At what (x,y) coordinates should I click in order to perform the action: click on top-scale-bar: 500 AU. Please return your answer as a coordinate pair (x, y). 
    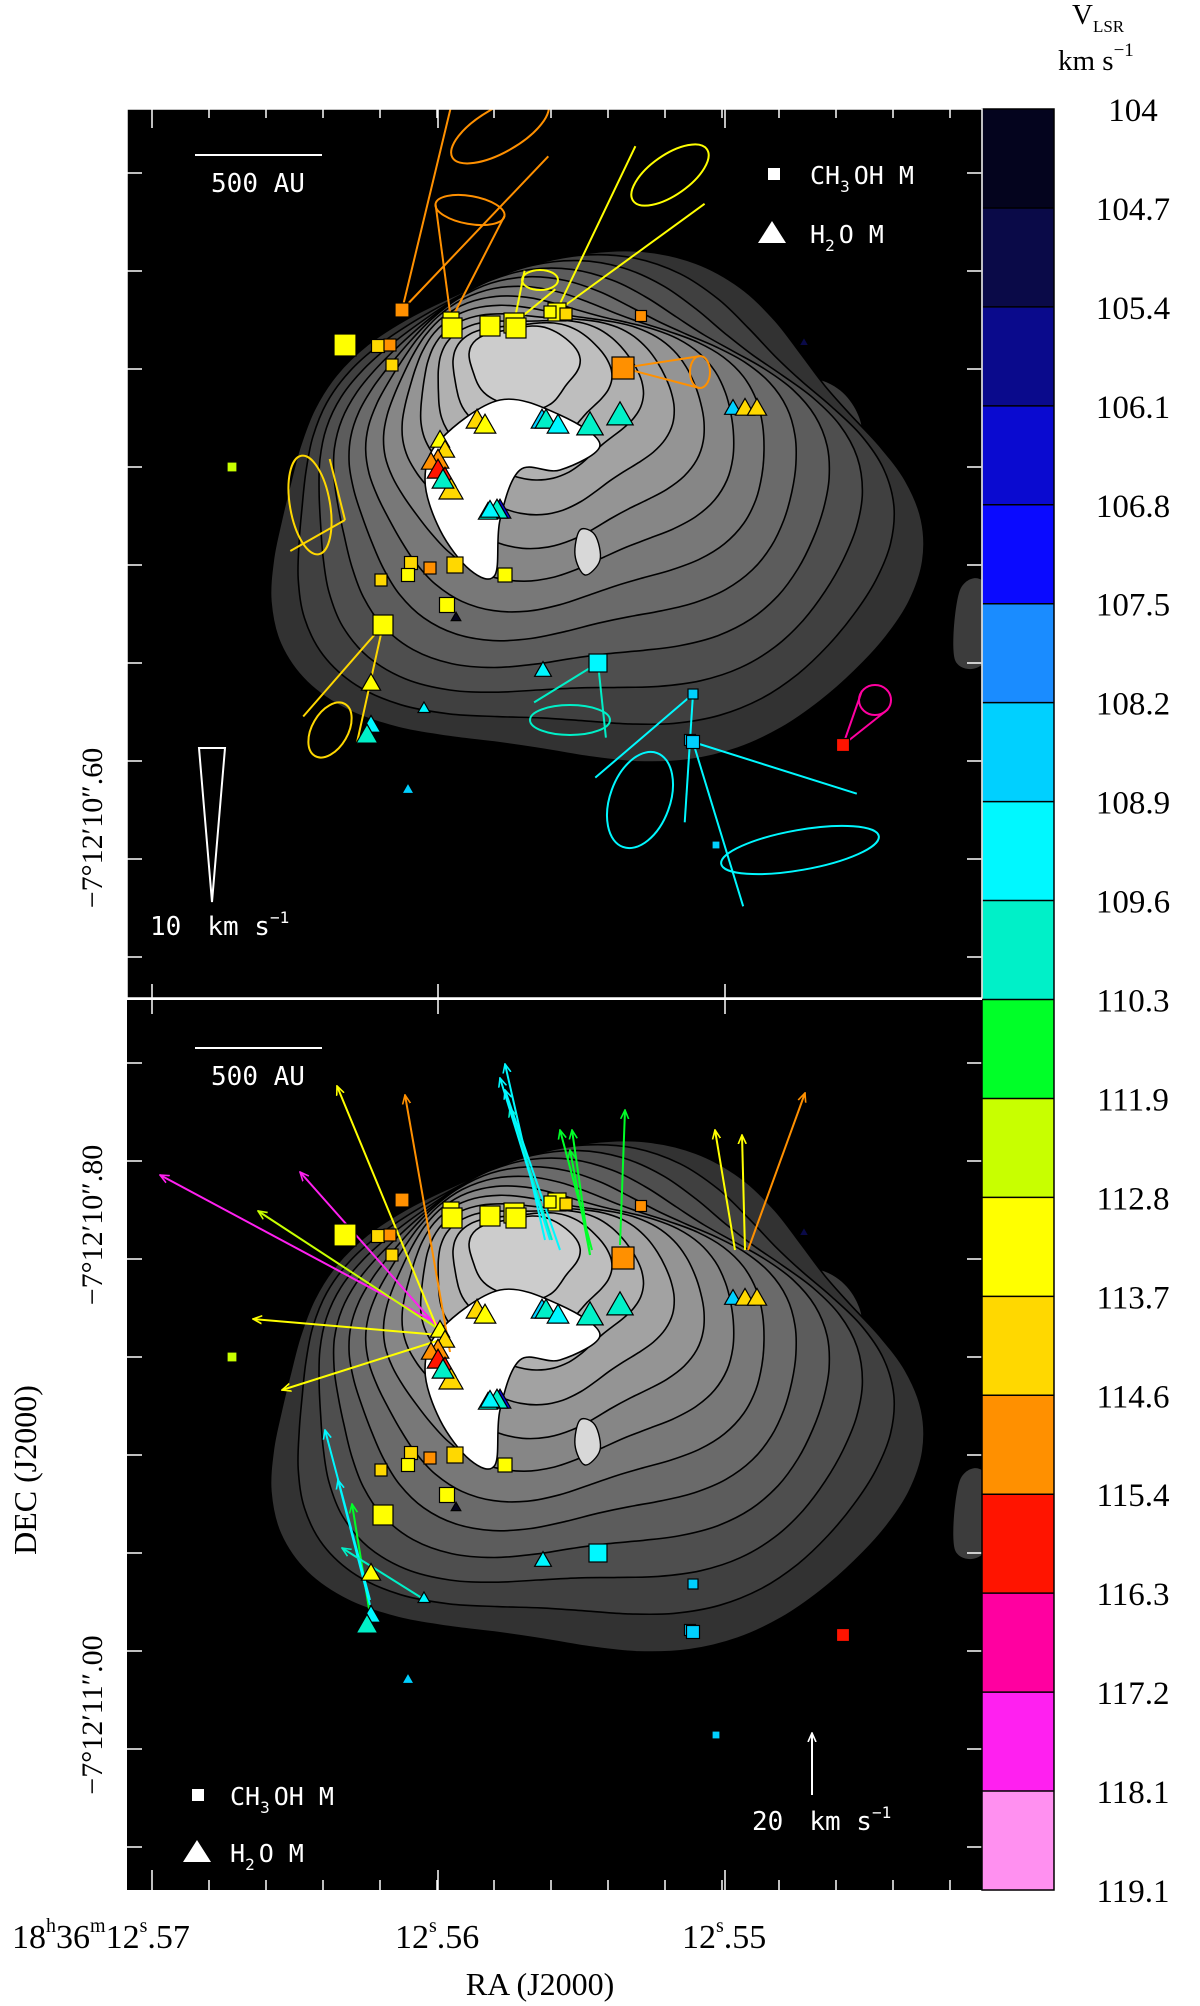
    Looking at the image, I should click on (258, 176).